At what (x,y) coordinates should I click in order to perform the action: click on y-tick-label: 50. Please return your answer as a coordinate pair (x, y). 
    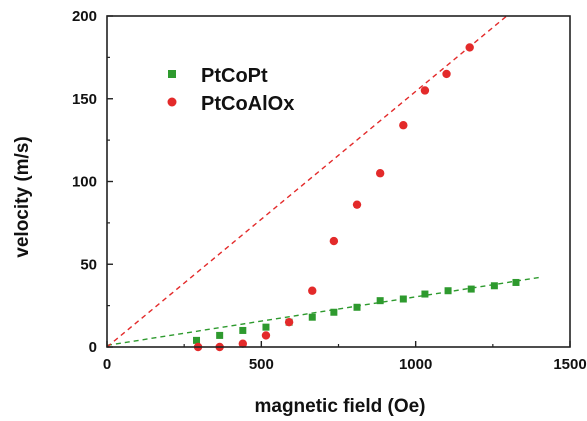
    Looking at the image, I should click on (88, 264).